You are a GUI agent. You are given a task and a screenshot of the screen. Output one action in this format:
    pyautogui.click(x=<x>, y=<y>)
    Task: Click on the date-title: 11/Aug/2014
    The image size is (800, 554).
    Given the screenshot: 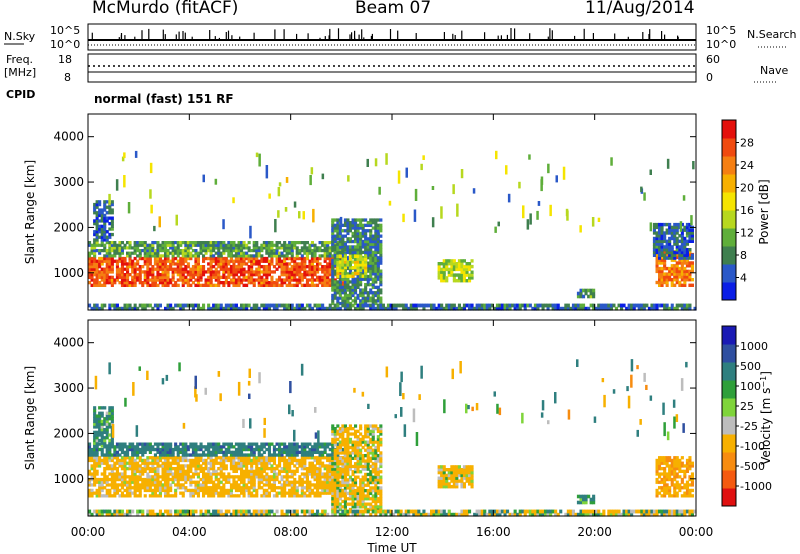 What is the action you would take?
    pyautogui.click(x=640, y=9)
    